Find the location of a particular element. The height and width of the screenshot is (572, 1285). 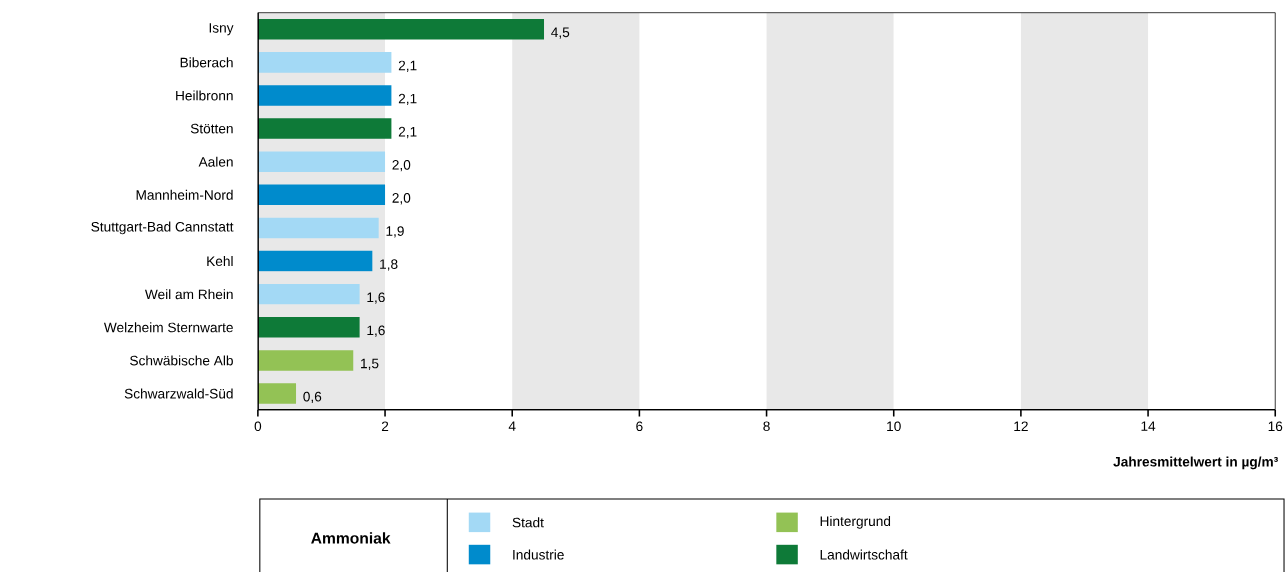

y-tick-label: Aalen is located at coordinates (215, 161).